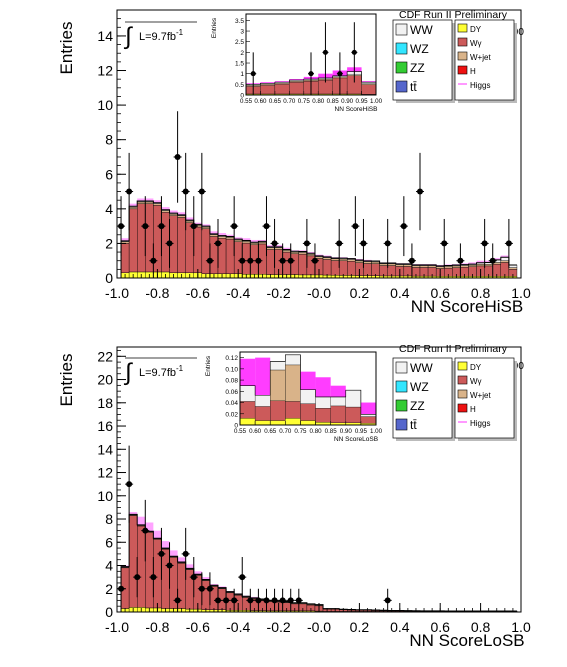 The height and width of the screenshot is (667, 567). What do you see at coordinates (480, 423) in the screenshot?
I see `legend-label-higgs: Higgs` at bounding box center [480, 423].